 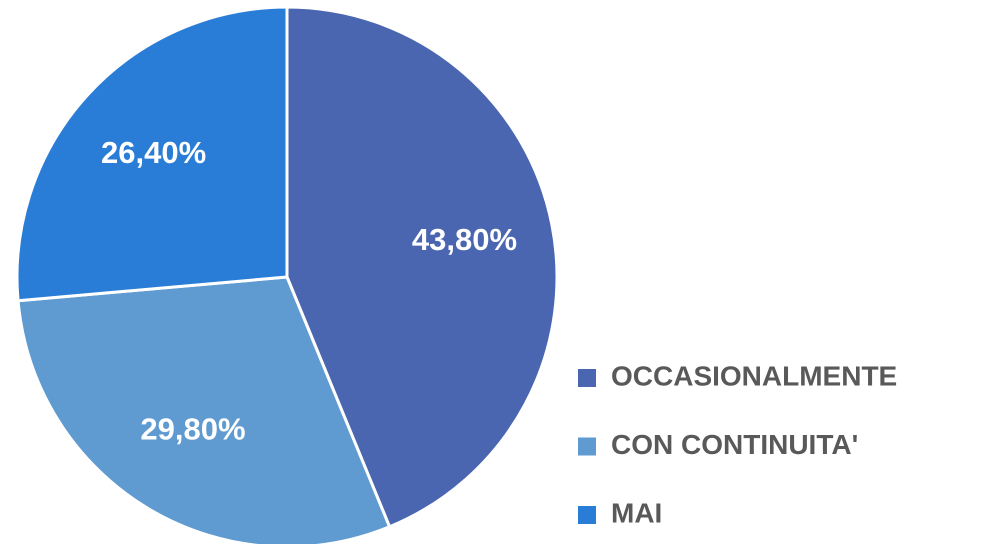 I want to click on data-label: 43,80%, so click(x=464, y=239).